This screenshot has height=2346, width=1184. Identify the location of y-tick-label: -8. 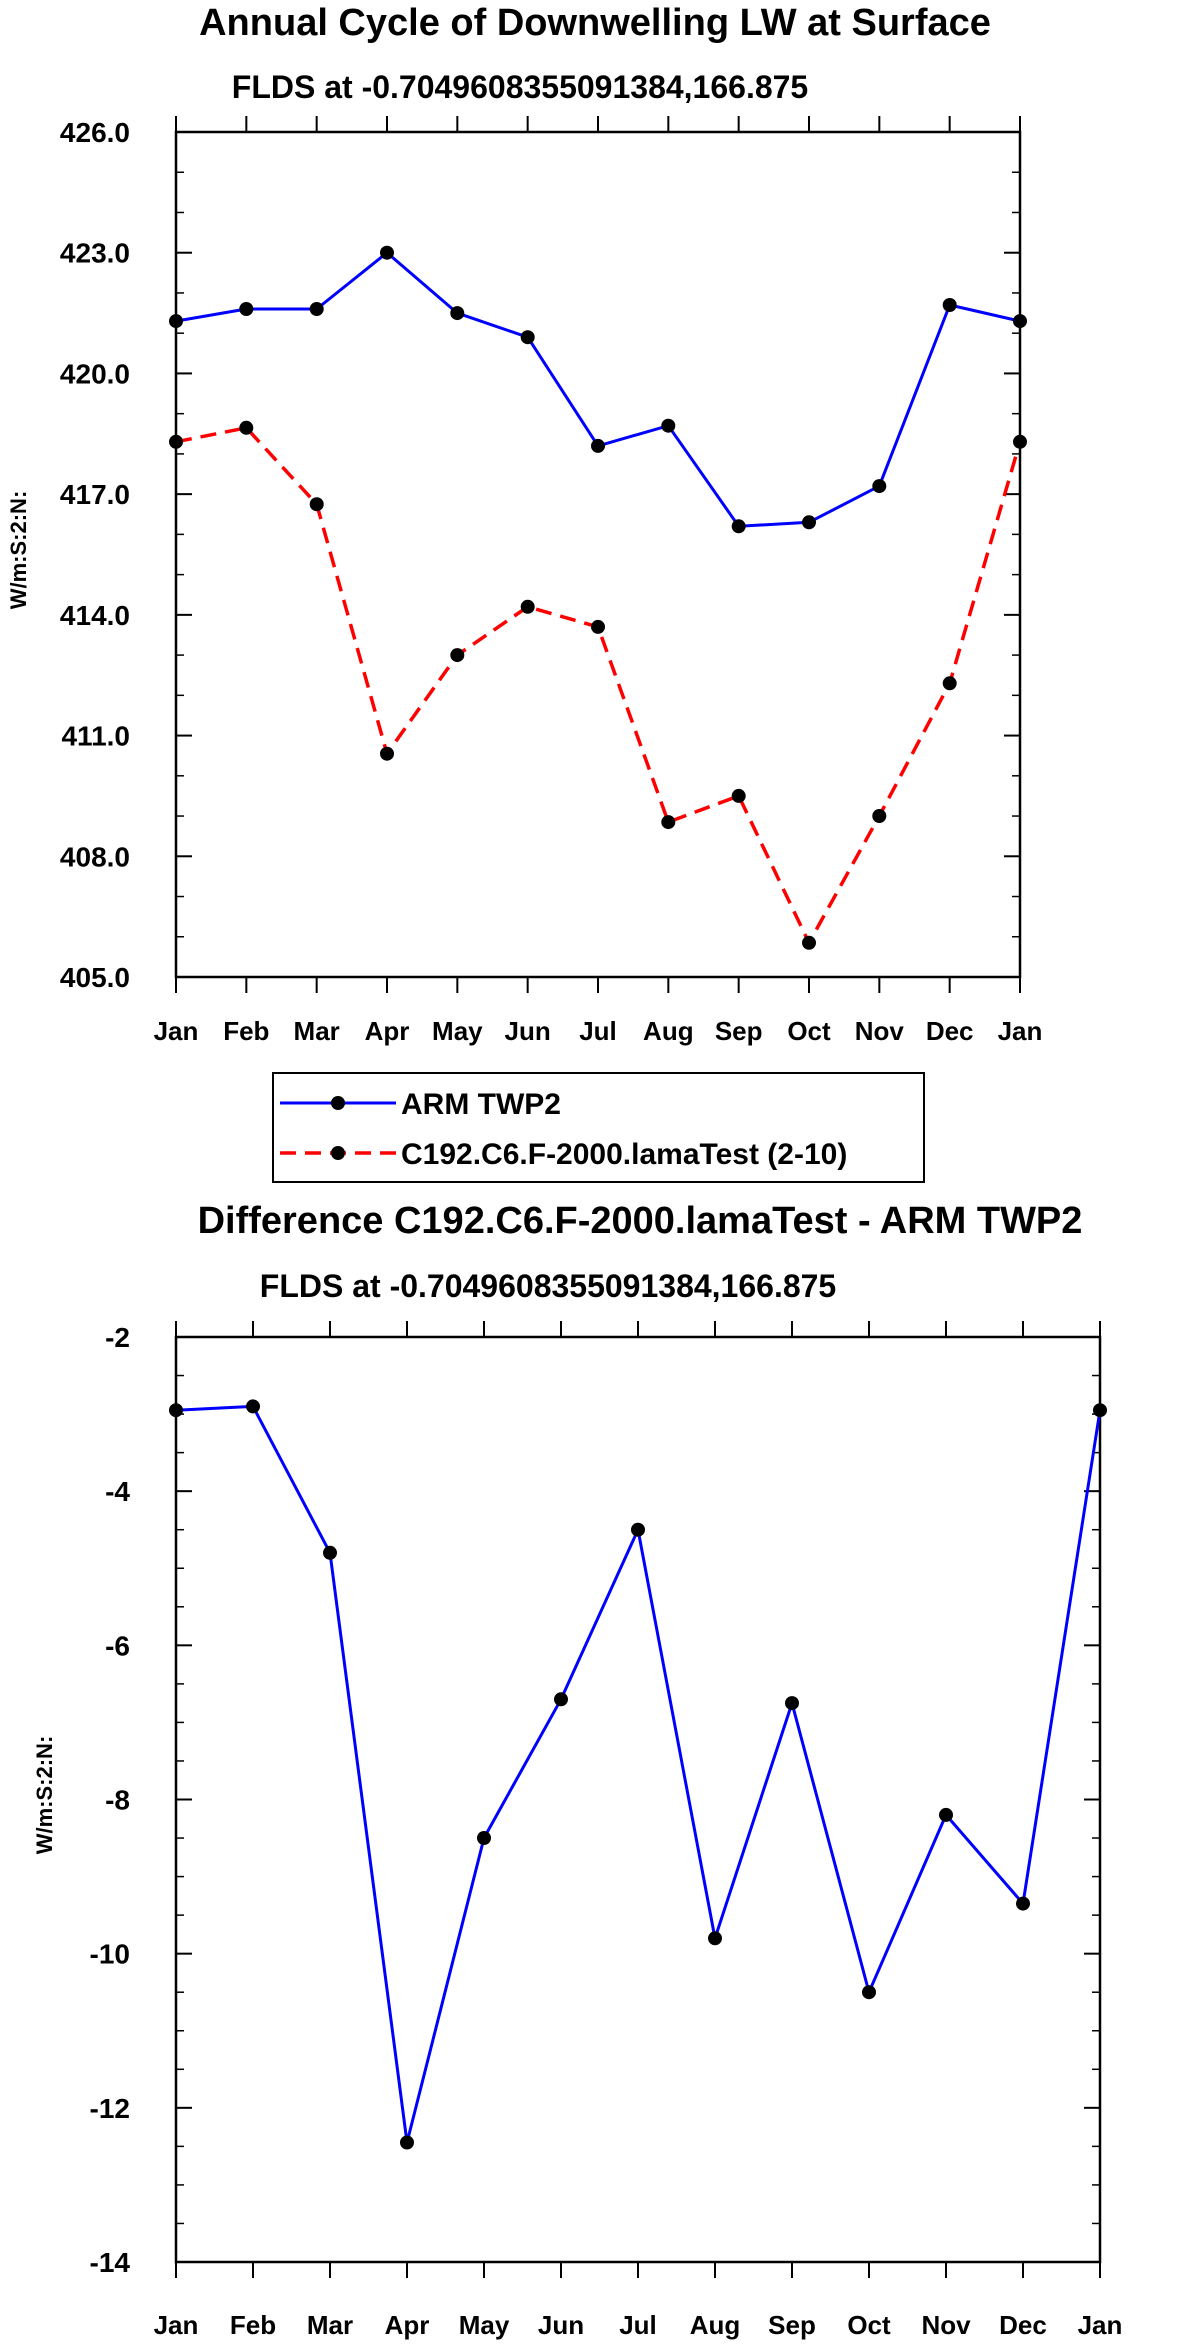
(117, 1800).